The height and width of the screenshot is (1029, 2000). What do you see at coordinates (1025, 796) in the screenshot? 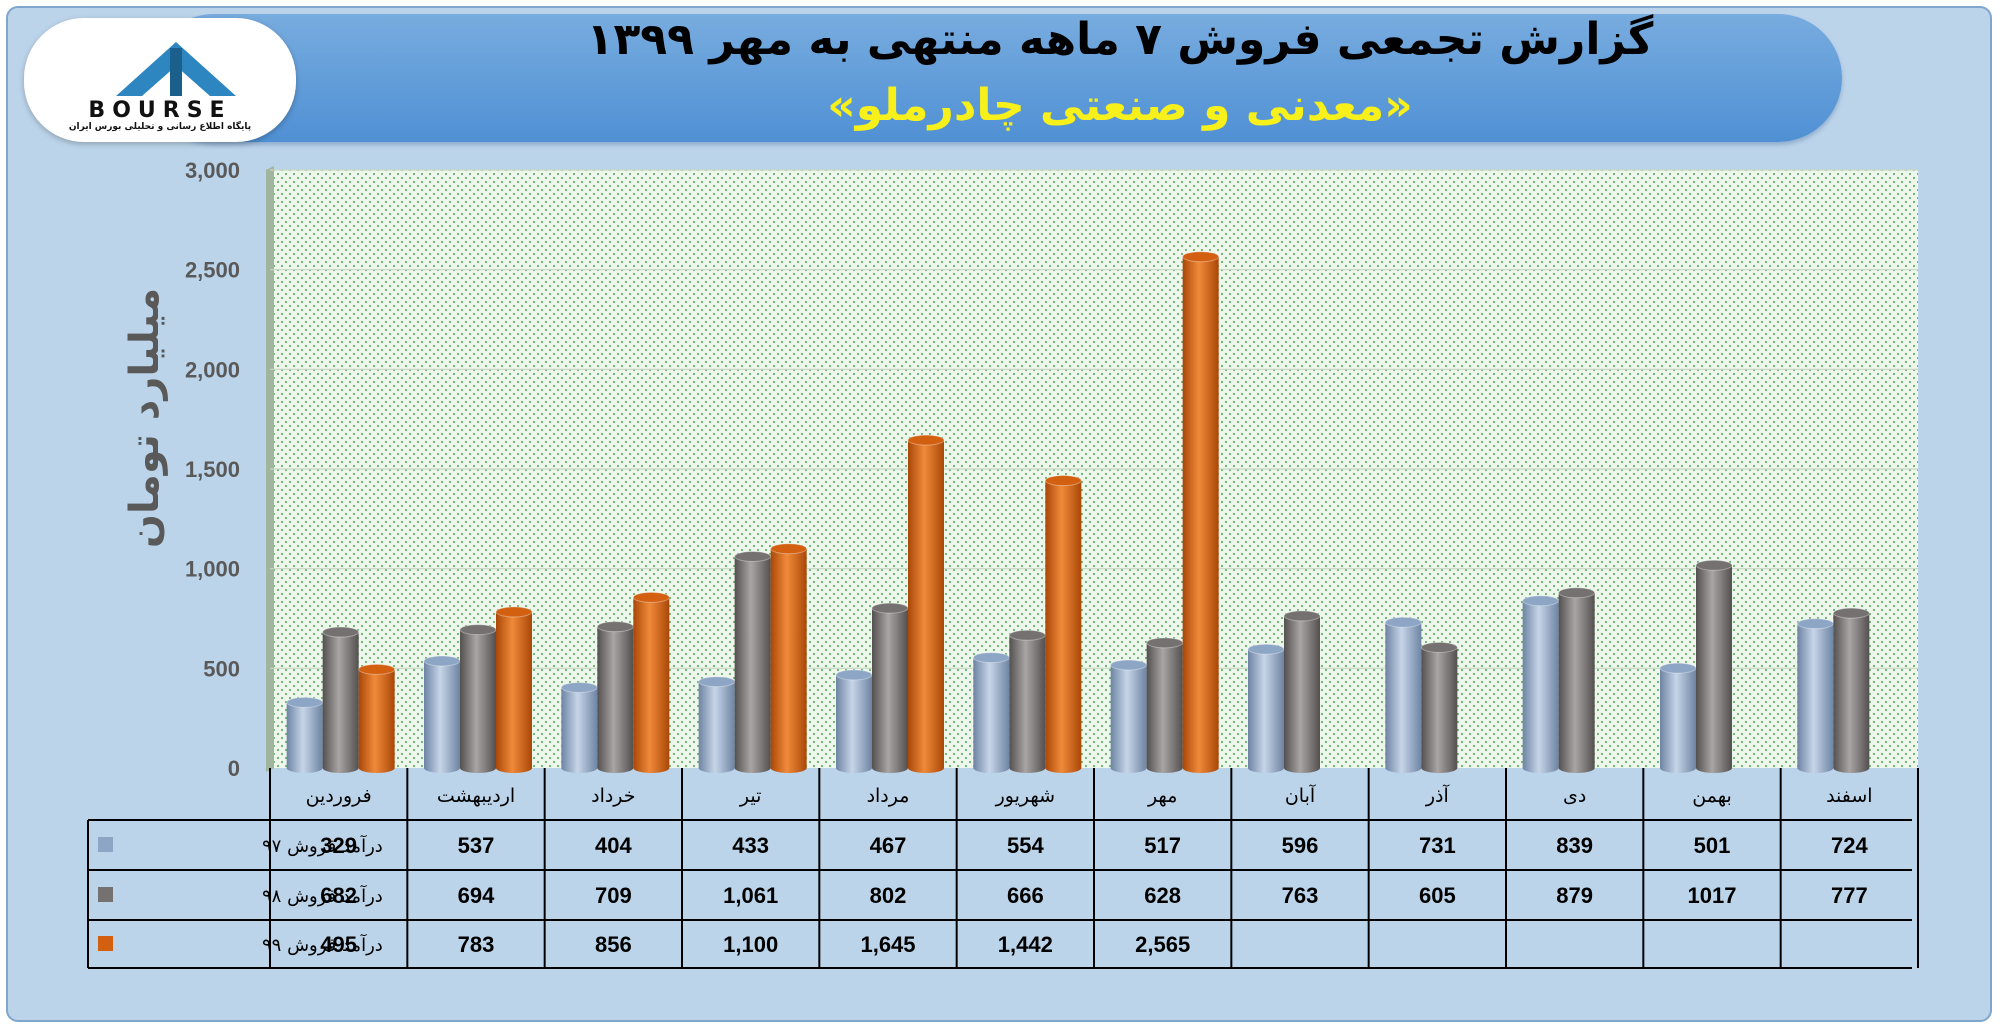
I see `x-tick-label: شهریور` at bounding box center [1025, 796].